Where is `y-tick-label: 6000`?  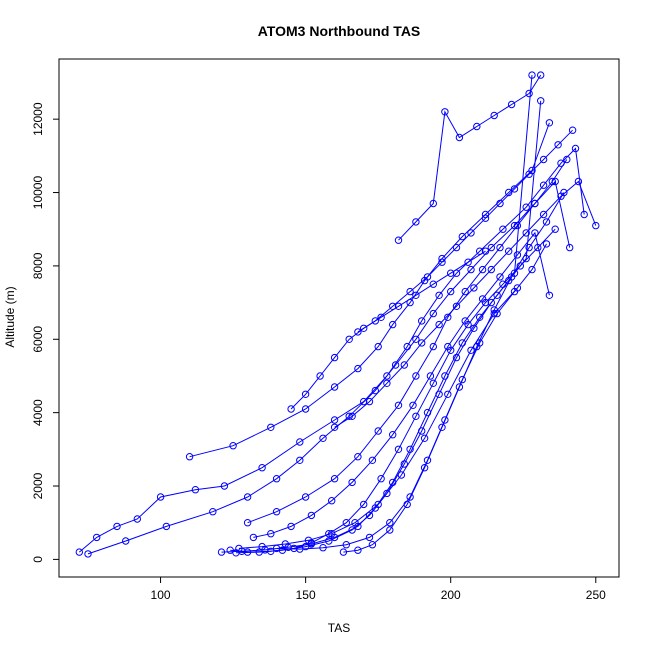
y-tick-label: 6000 is located at coordinates (38, 339).